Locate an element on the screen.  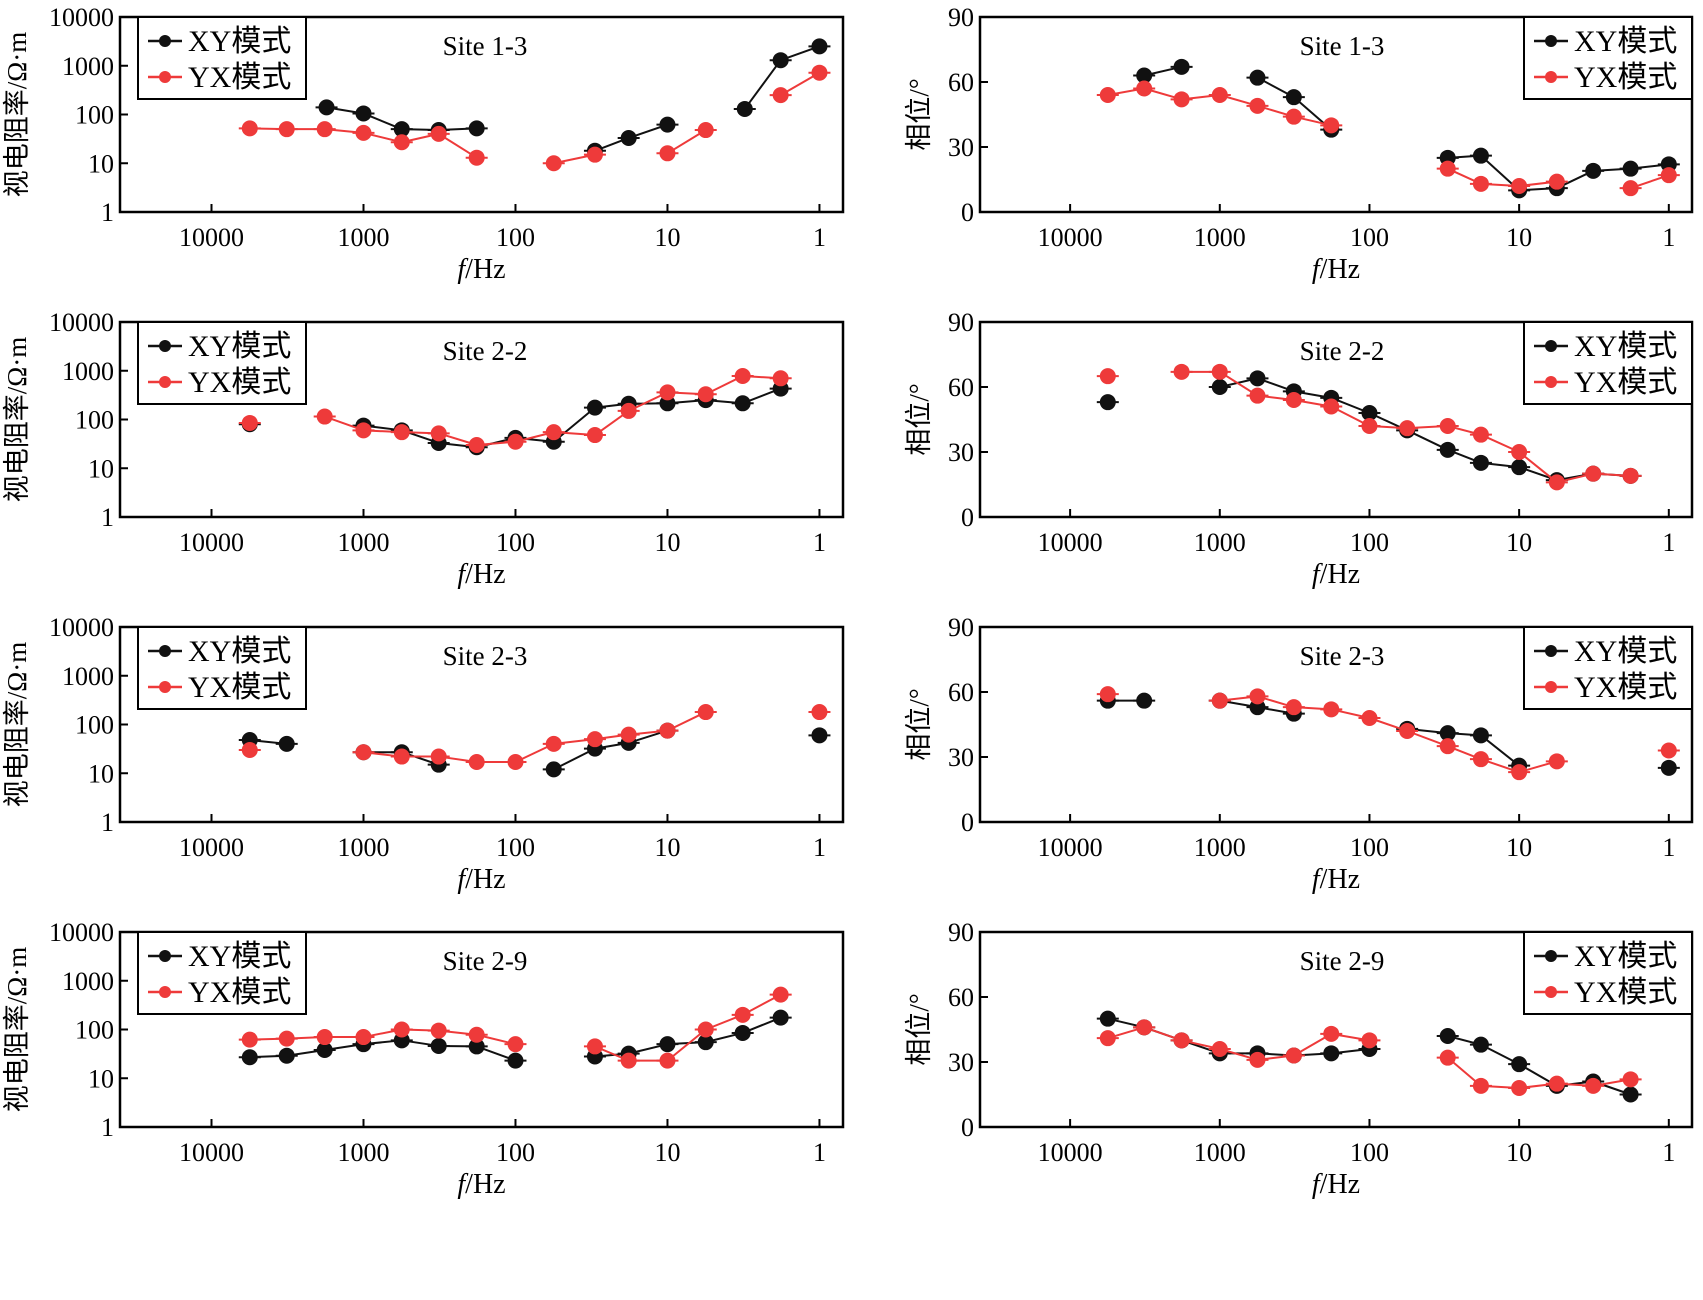
y-axis-label: 视电阻率/Ω·m is located at coordinates (17, 420).